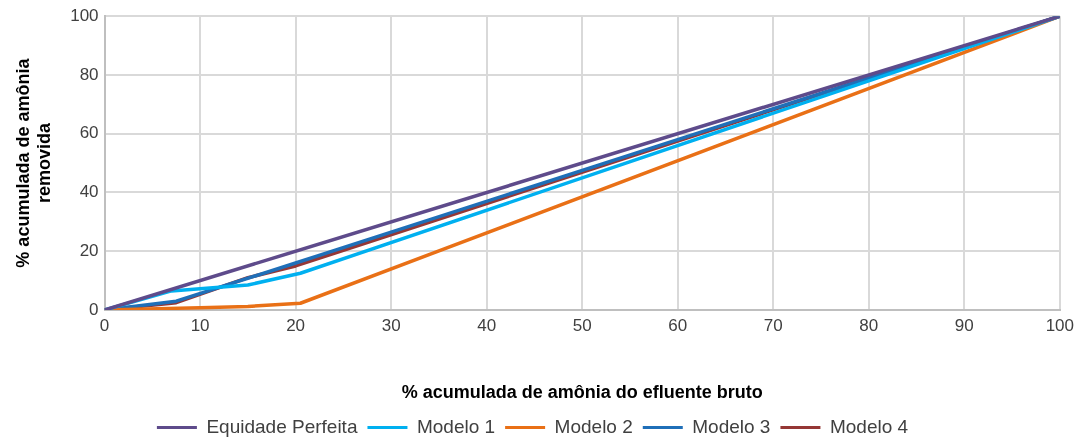  Describe the element at coordinates (773, 325) in the screenshot. I see `x-tick-label: 70` at that location.